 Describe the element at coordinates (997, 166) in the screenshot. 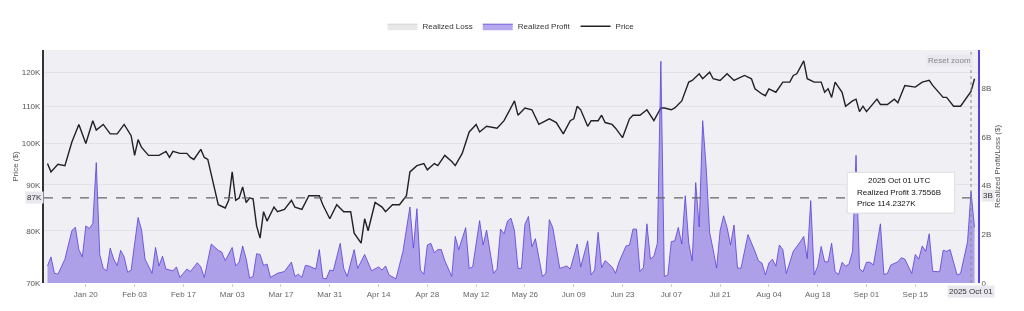

I see `y2-axis-title: Realized Profit/Loss ($)` at that location.